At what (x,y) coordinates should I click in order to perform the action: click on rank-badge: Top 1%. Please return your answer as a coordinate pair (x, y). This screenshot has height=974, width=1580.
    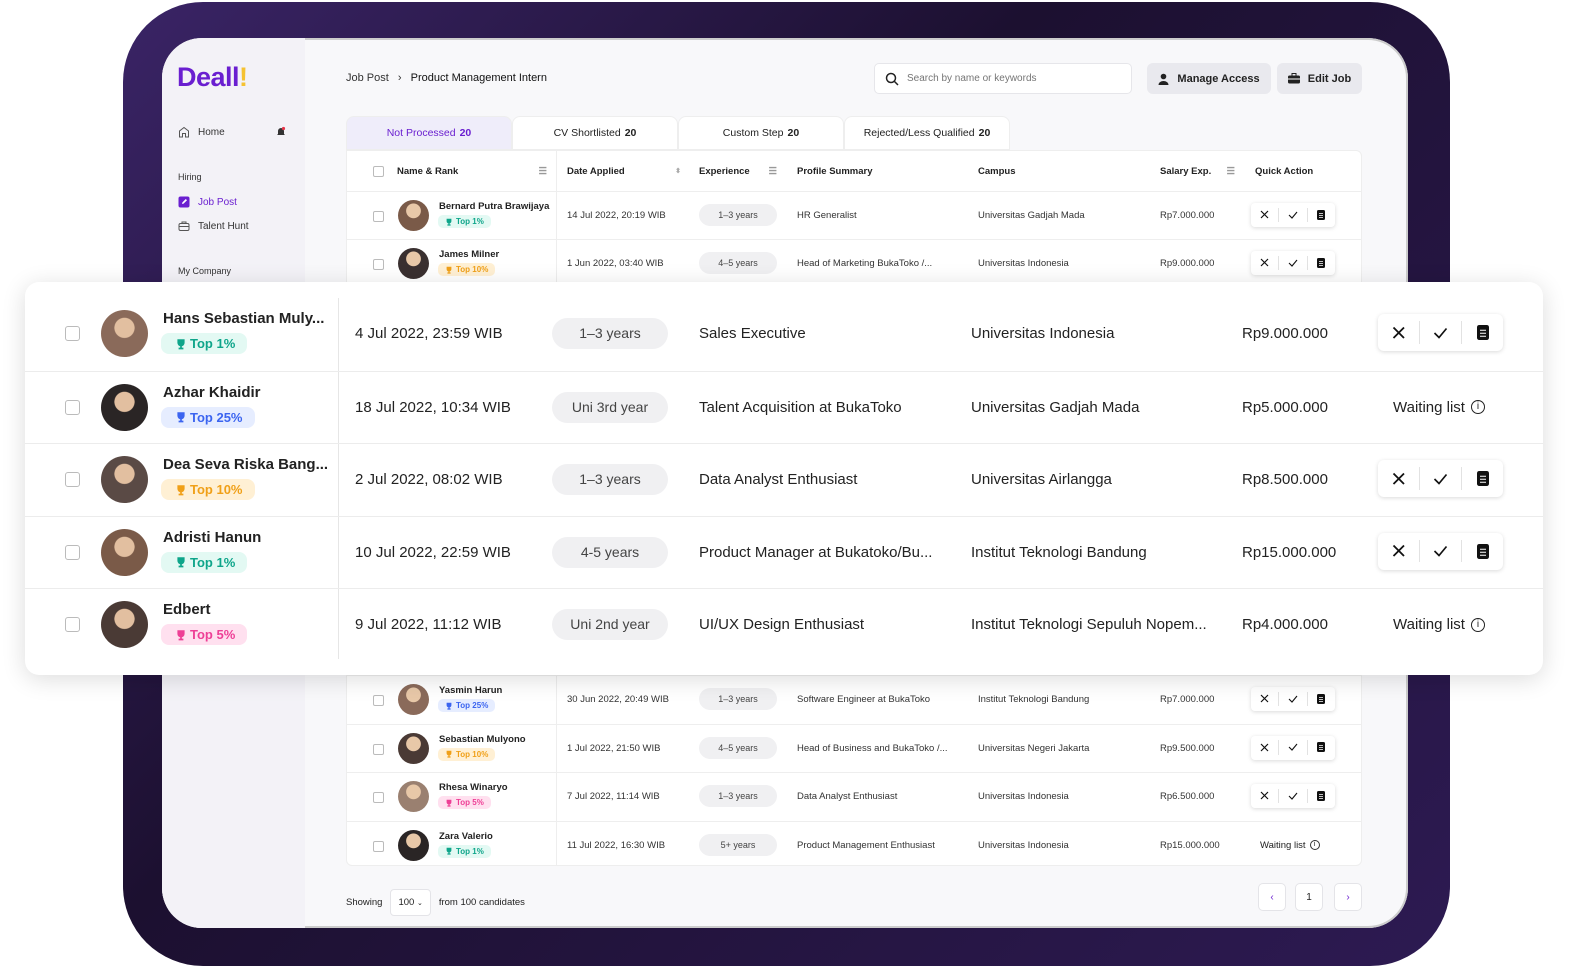
    Looking at the image, I should click on (204, 343).